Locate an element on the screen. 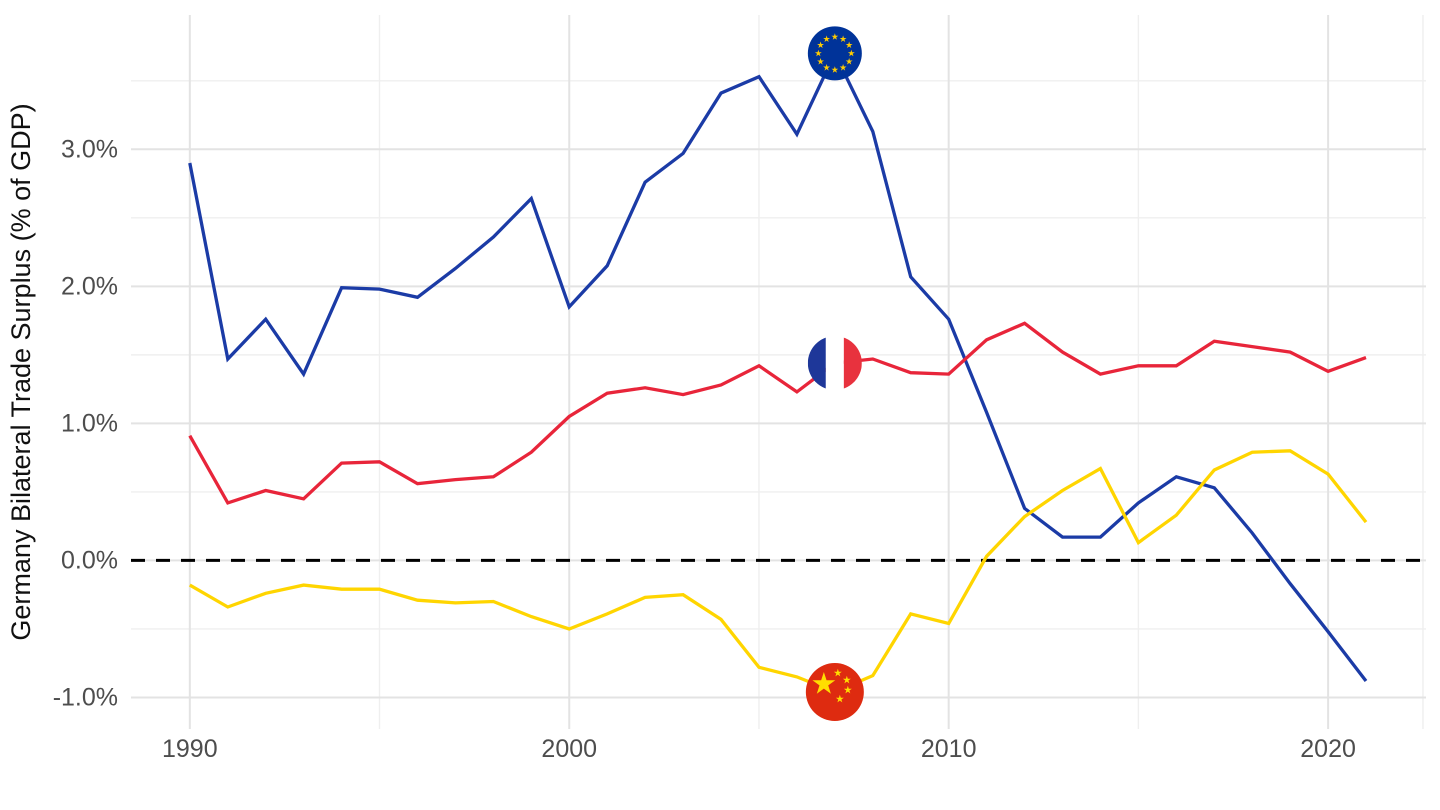  eu-flag-icon is located at coordinates (834, 53).